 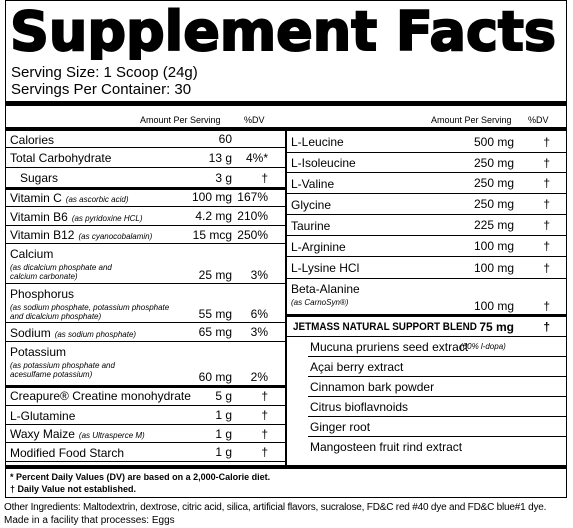 I want to click on daily-value: 250%, so click(x=252, y=235).